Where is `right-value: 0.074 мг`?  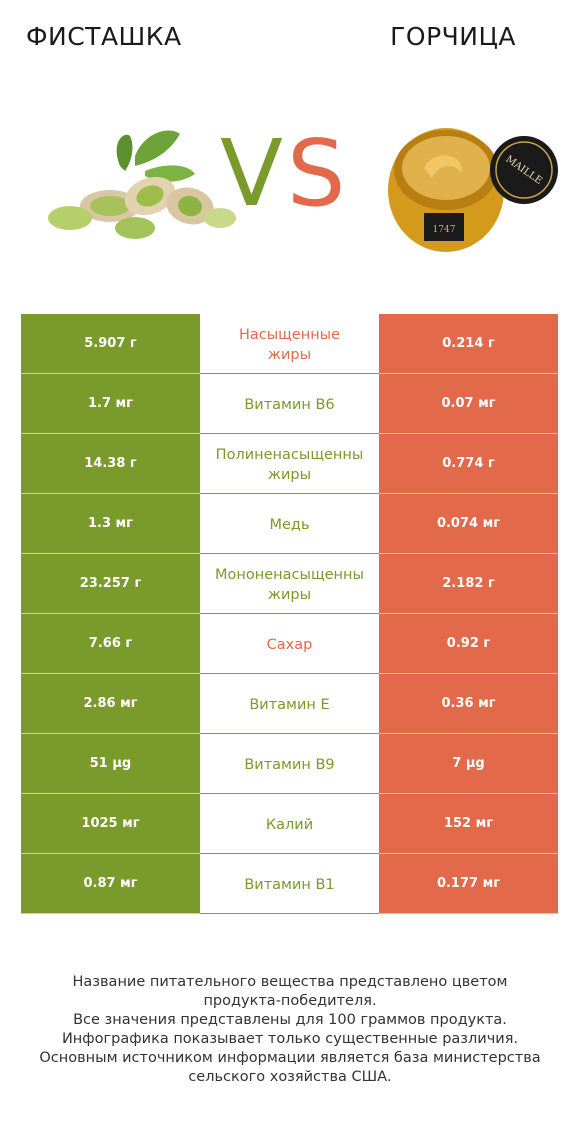 right-value: 0.074 мг is located at coordinates (468, 524).